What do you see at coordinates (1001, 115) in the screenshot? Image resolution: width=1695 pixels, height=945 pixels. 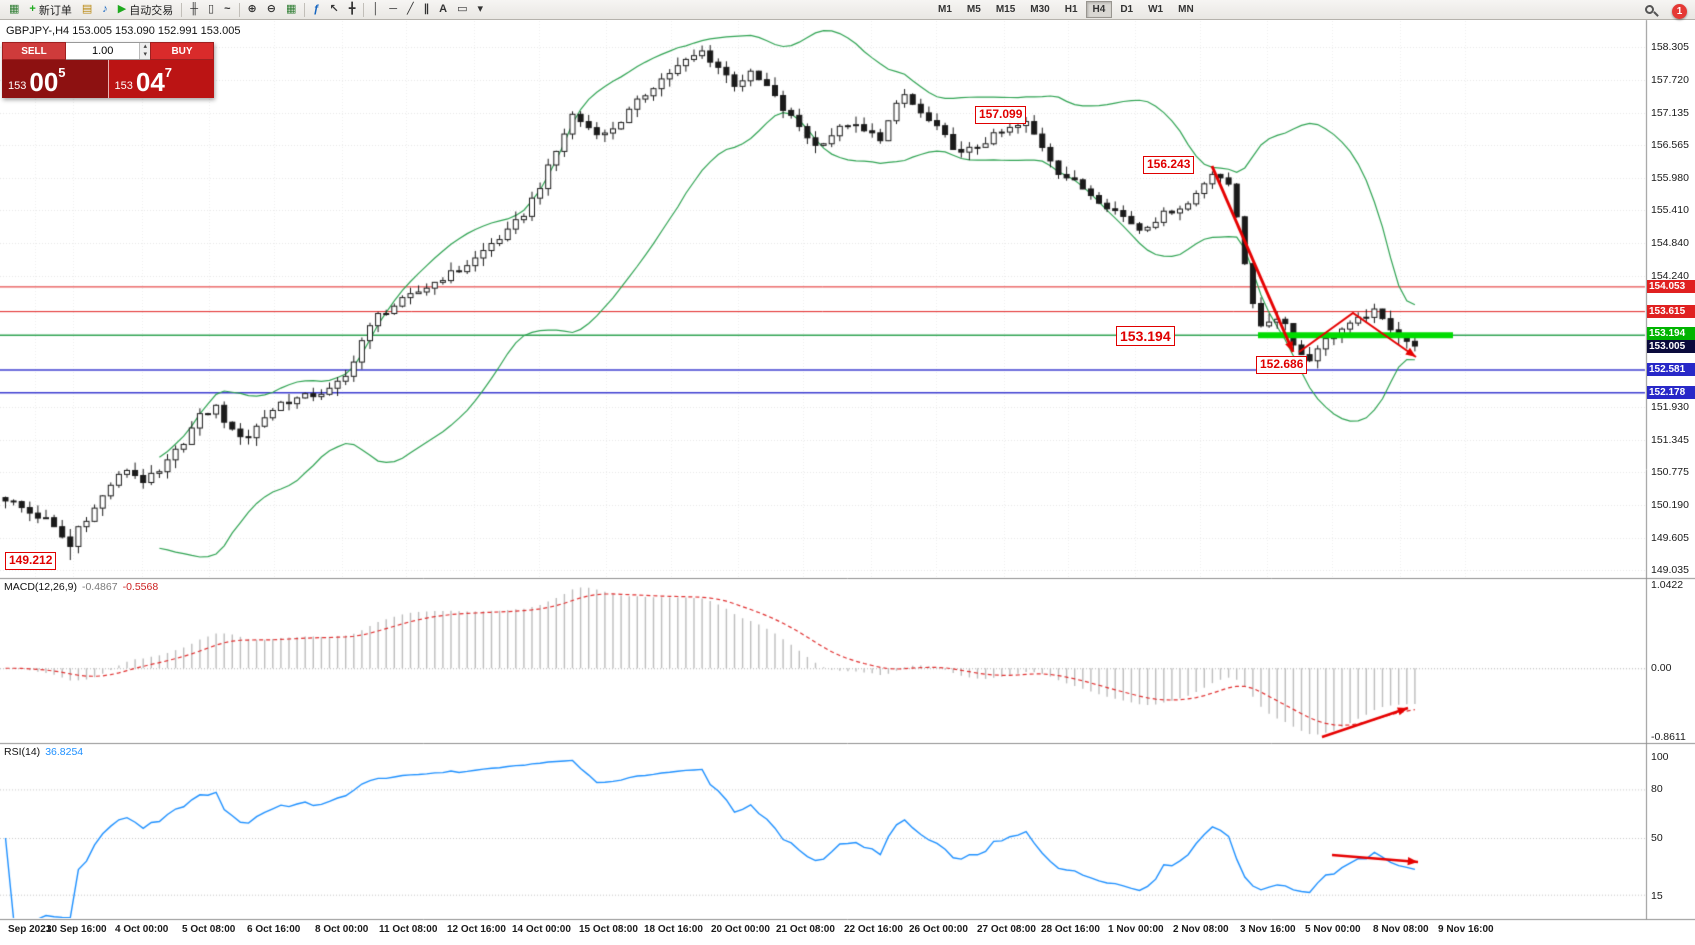 I see `price-annotation: 157.099` at bounding box center [1001, 115].